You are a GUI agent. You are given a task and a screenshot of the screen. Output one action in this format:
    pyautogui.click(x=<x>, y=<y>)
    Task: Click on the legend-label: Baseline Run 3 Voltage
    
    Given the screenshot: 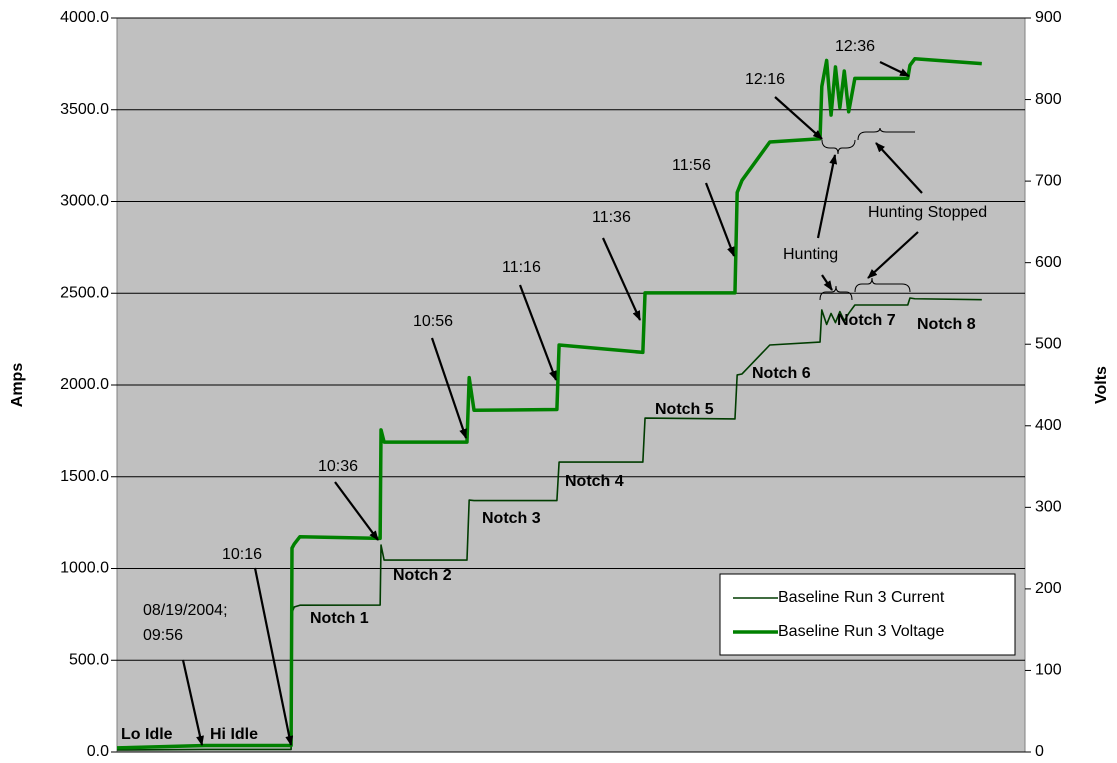 What is the action you would take?
    pyautogui.click(x=861, y=631)
    